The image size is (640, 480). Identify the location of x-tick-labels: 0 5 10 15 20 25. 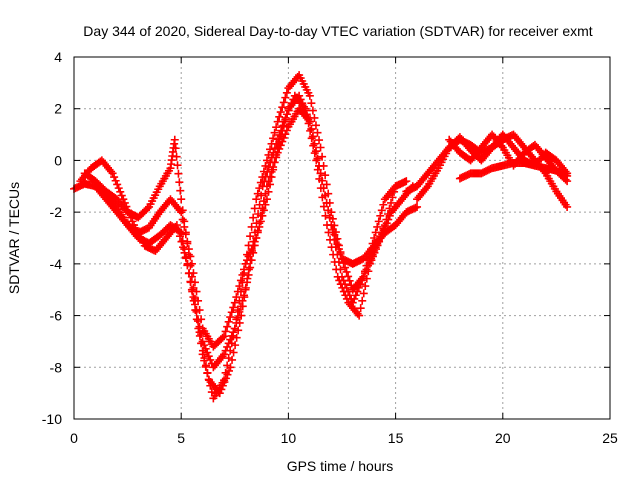
(344, 438).